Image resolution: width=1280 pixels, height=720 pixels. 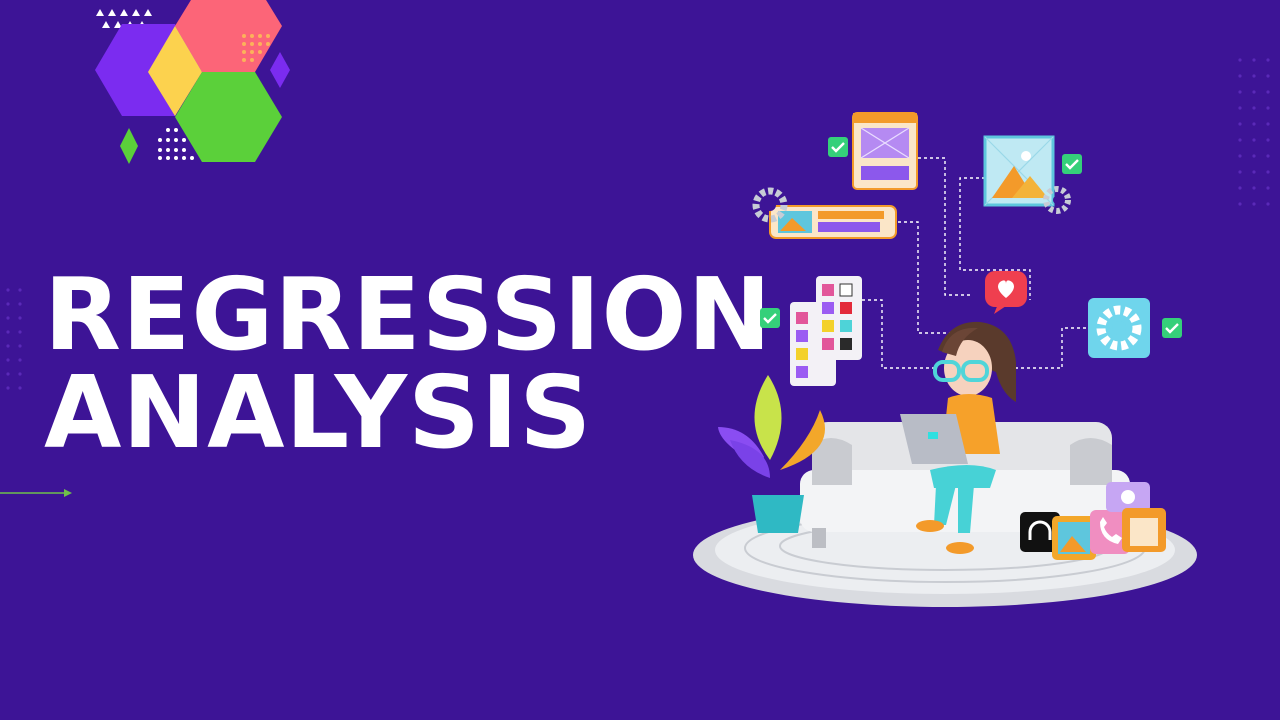 I want to click on green-hexagon, so click(x=228, y=117).